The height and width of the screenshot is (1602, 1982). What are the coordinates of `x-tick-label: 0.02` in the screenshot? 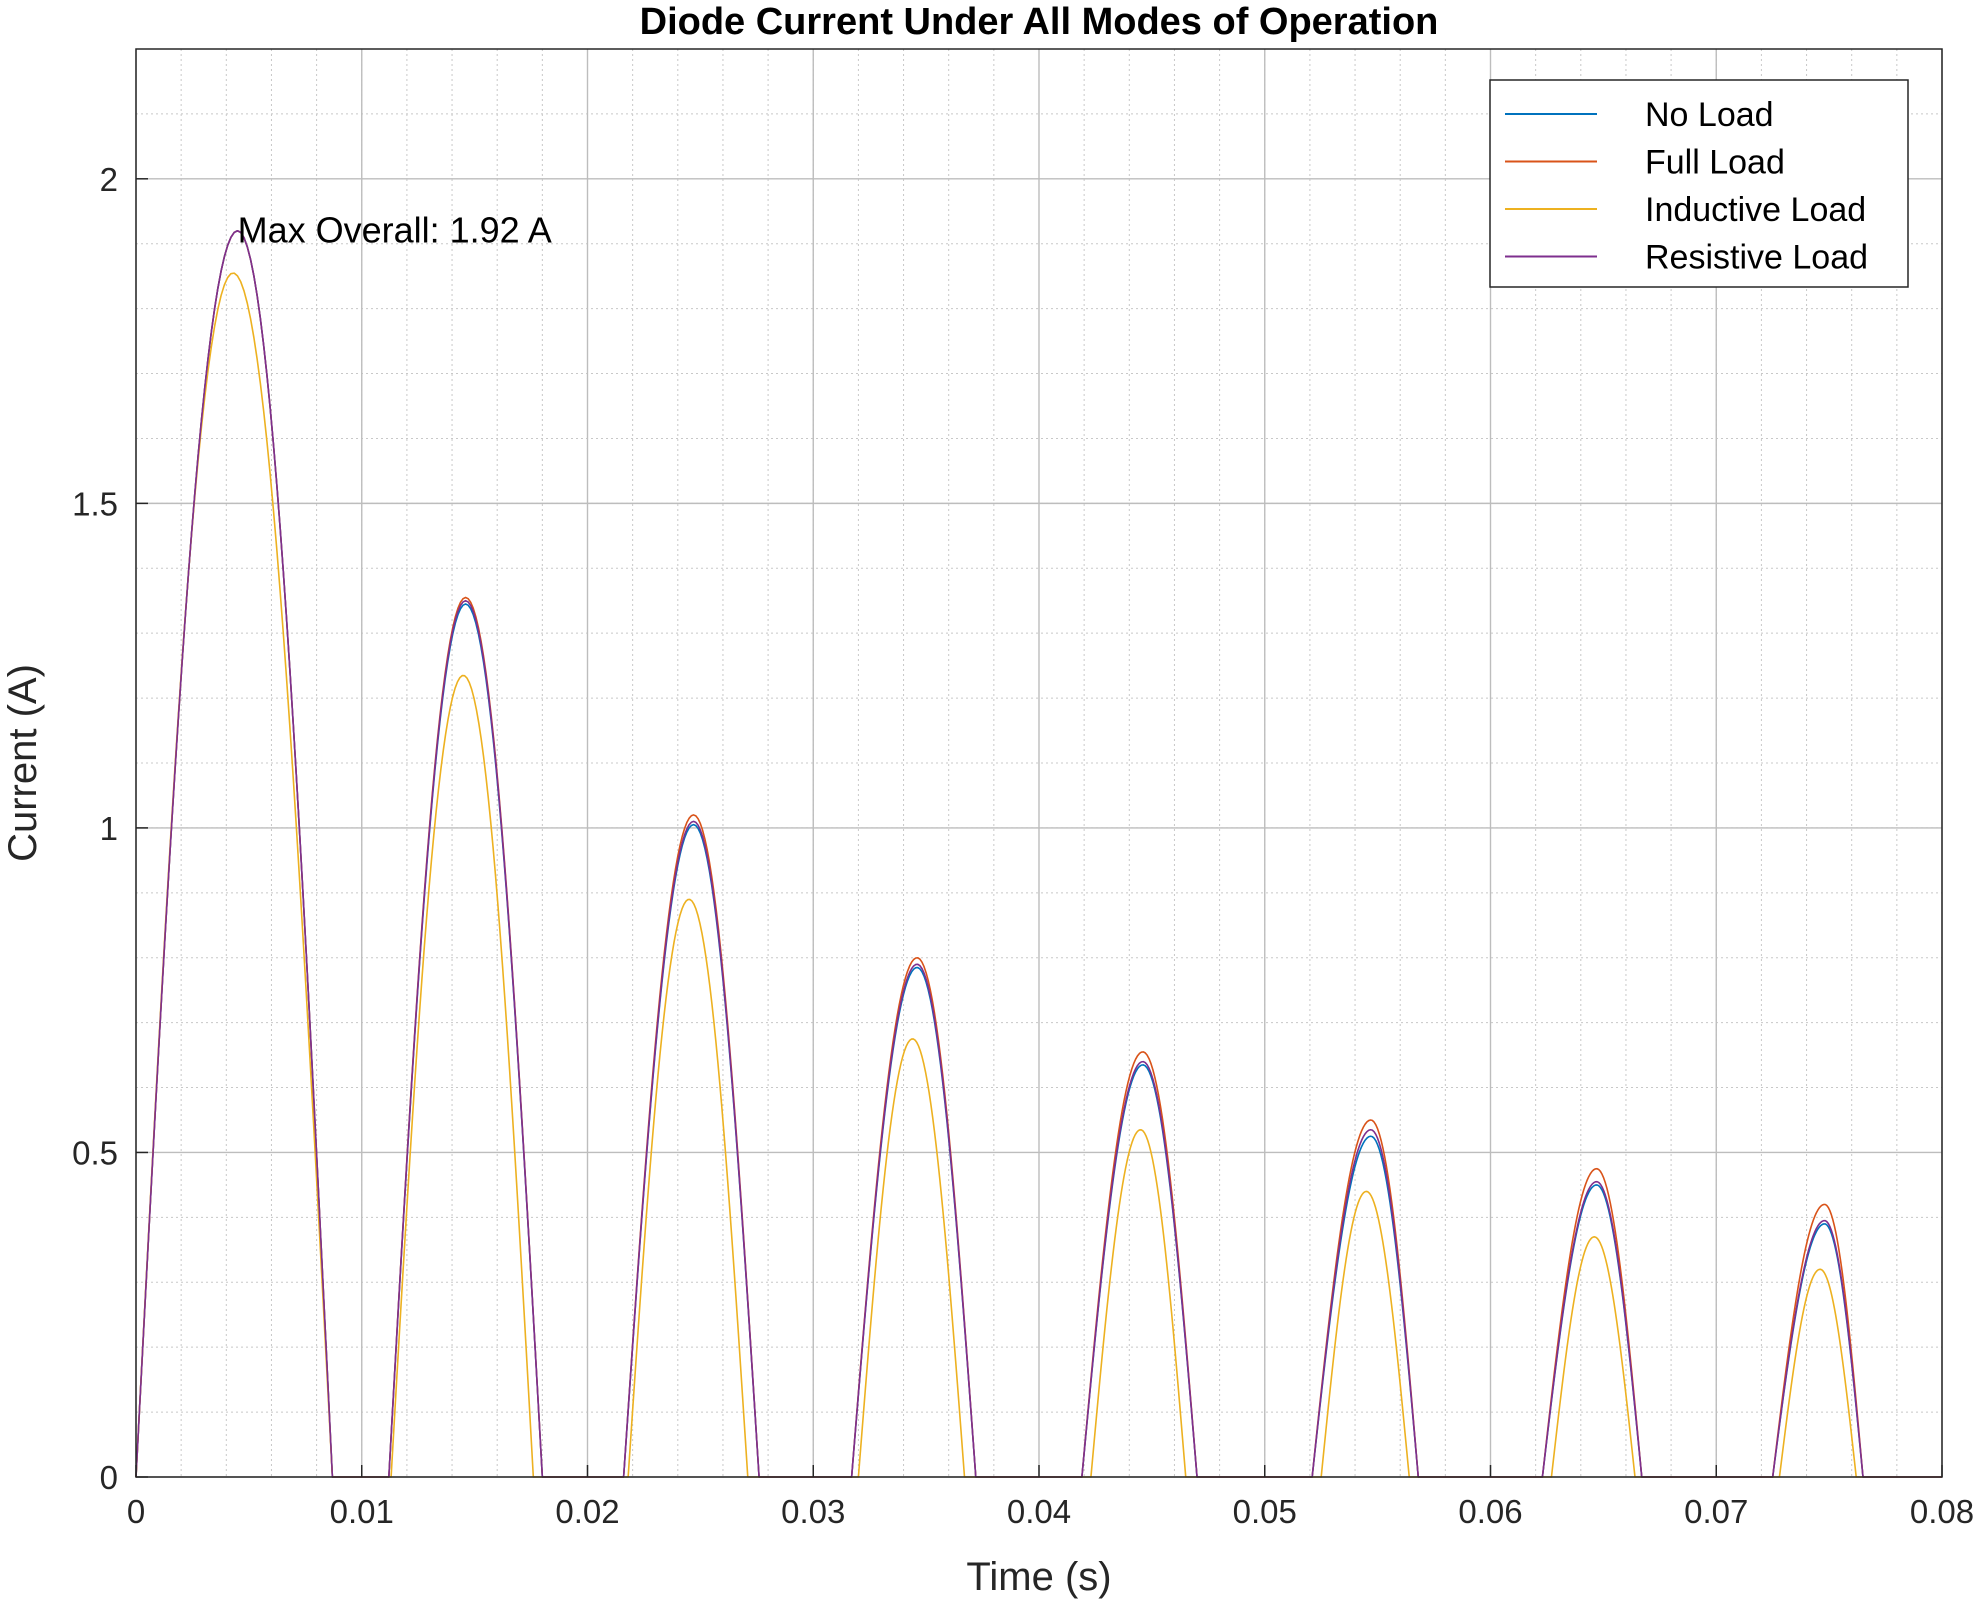 It's located at (587, 1511).